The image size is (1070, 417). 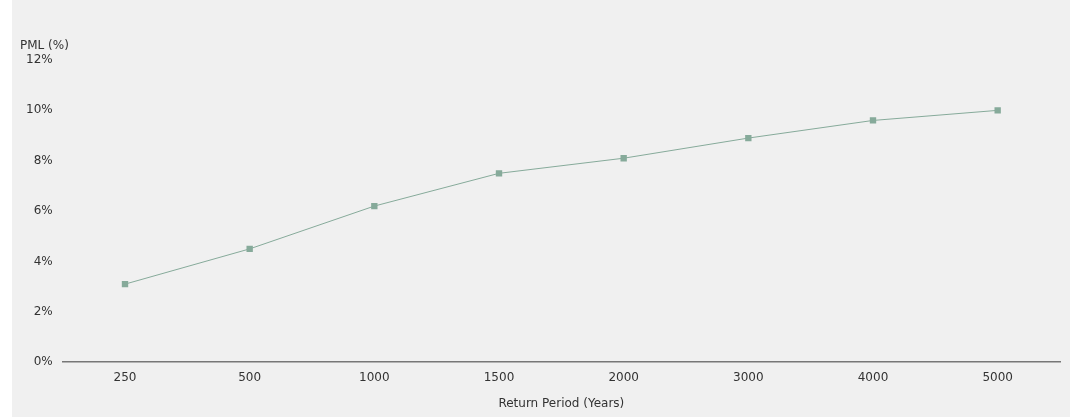 I want to click on x-tick-label: 1000, so click(x=374, y=376).